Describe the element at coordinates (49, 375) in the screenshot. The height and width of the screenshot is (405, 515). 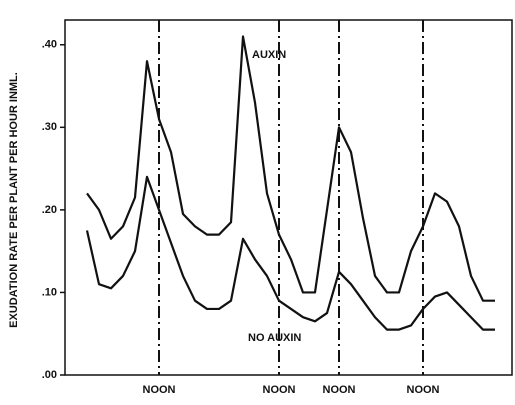
I see `y-tick-label: .00` at that location.